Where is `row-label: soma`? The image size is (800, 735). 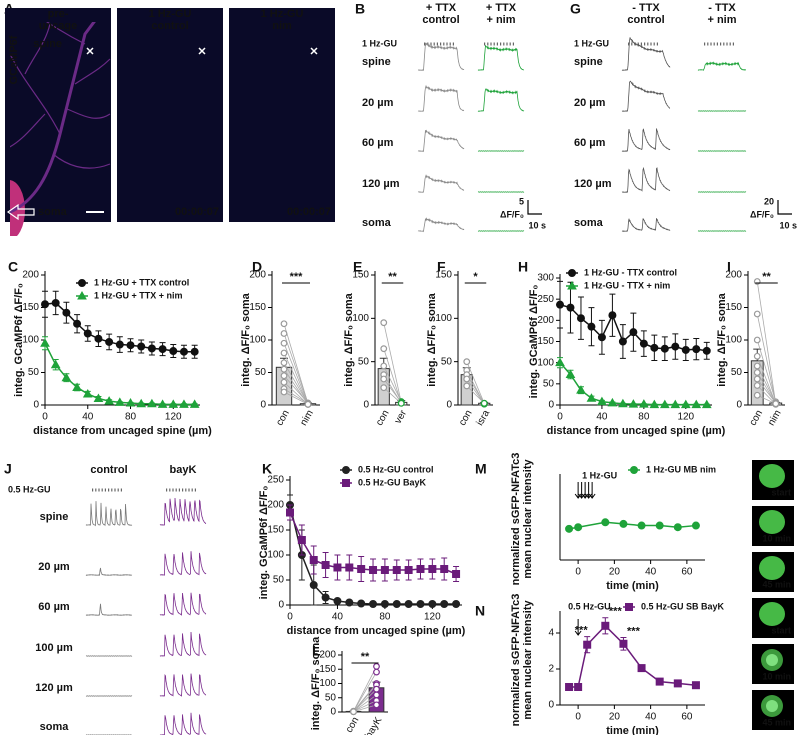 row-label: soma is located at coordinates (55, 727).